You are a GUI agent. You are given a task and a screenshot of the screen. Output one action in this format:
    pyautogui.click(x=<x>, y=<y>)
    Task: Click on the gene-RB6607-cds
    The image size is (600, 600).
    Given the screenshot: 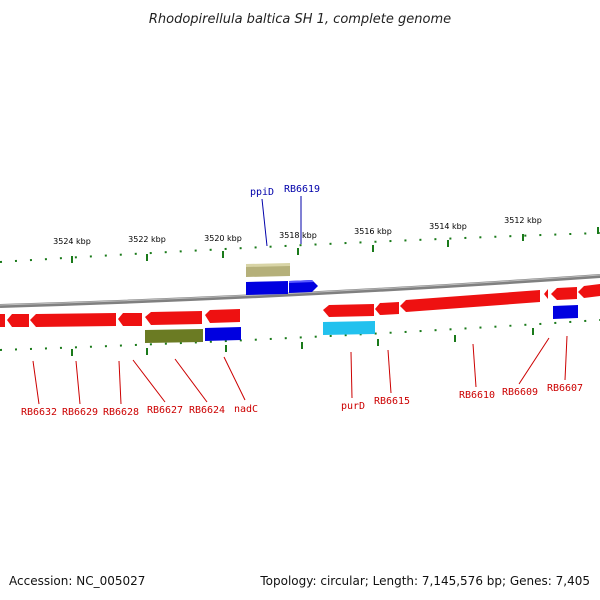 What is the action you would take?
    pyautogui.click(x=565, y=312)
    